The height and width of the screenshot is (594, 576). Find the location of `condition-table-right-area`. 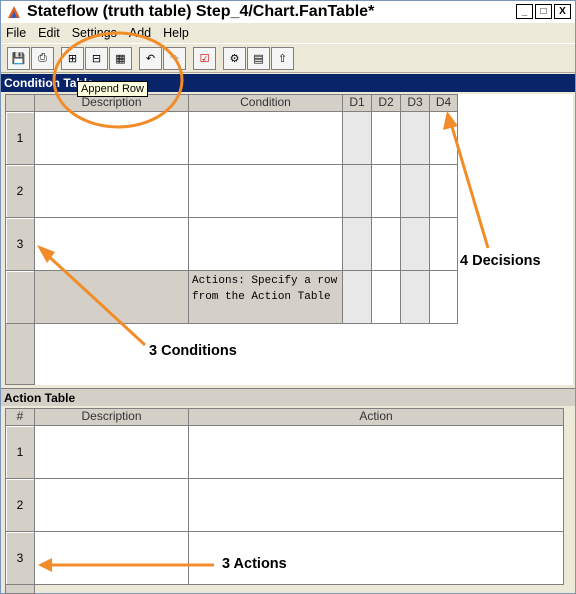

condition-table-right-area is located at coordinates (515, 209).